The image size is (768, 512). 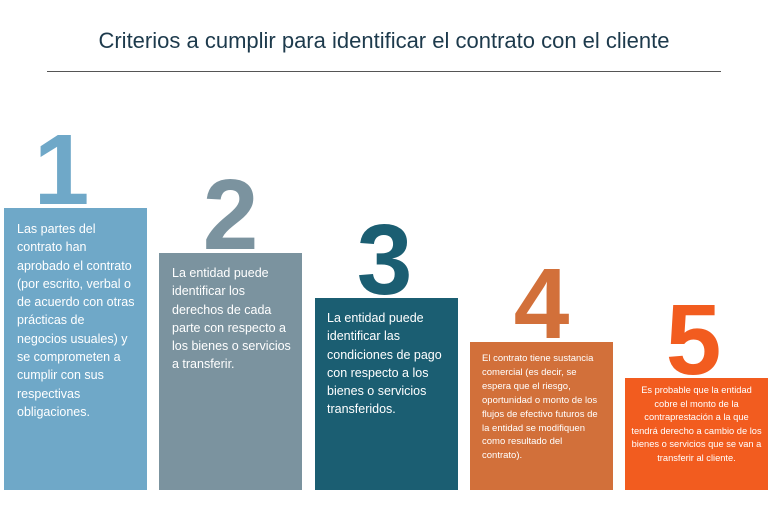 I want to click on step-number: 4, so click(x=541, y=304).